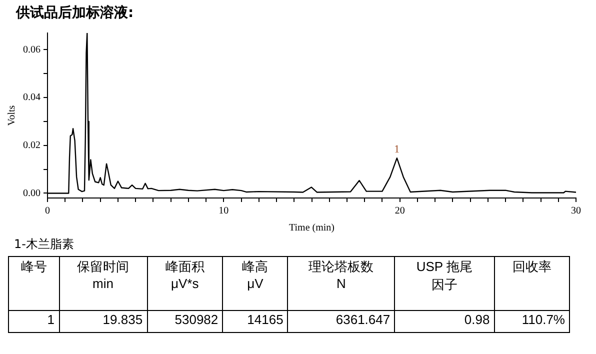  I want to click on text: 110.7%, so click(532, 321).